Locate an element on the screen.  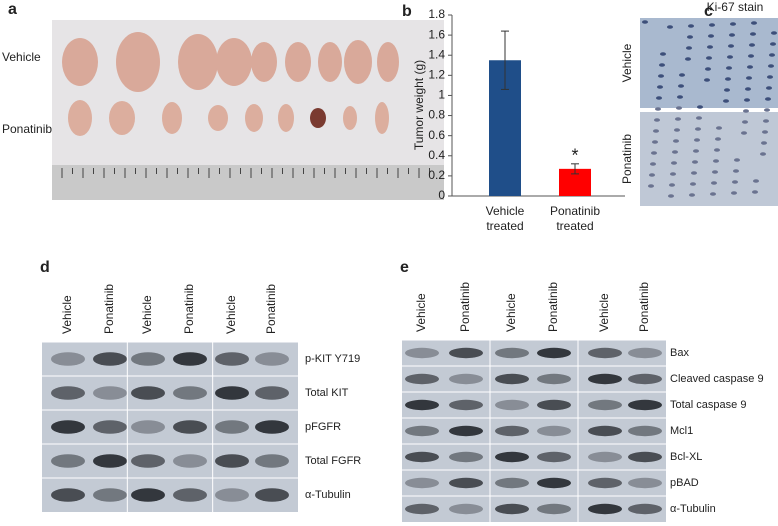
row-label: Mcl1 is located at coordinates (681, 431).